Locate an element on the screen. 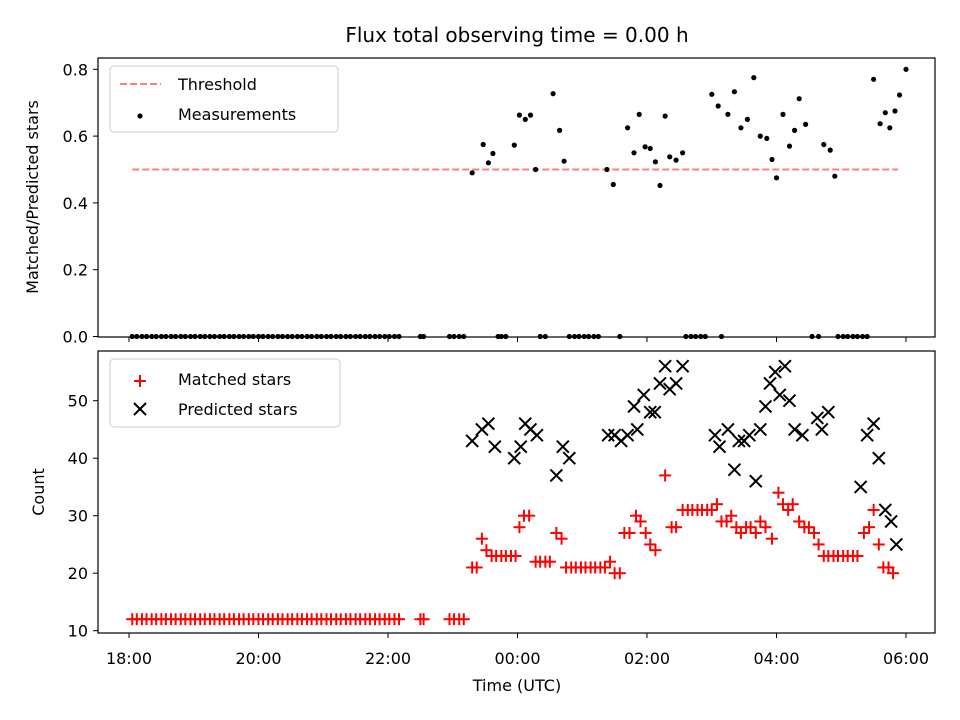 Image resolution: width=960 pixels, height=720 pixels. x-tick-label: 02:00 is located at coordinates (647, 658).